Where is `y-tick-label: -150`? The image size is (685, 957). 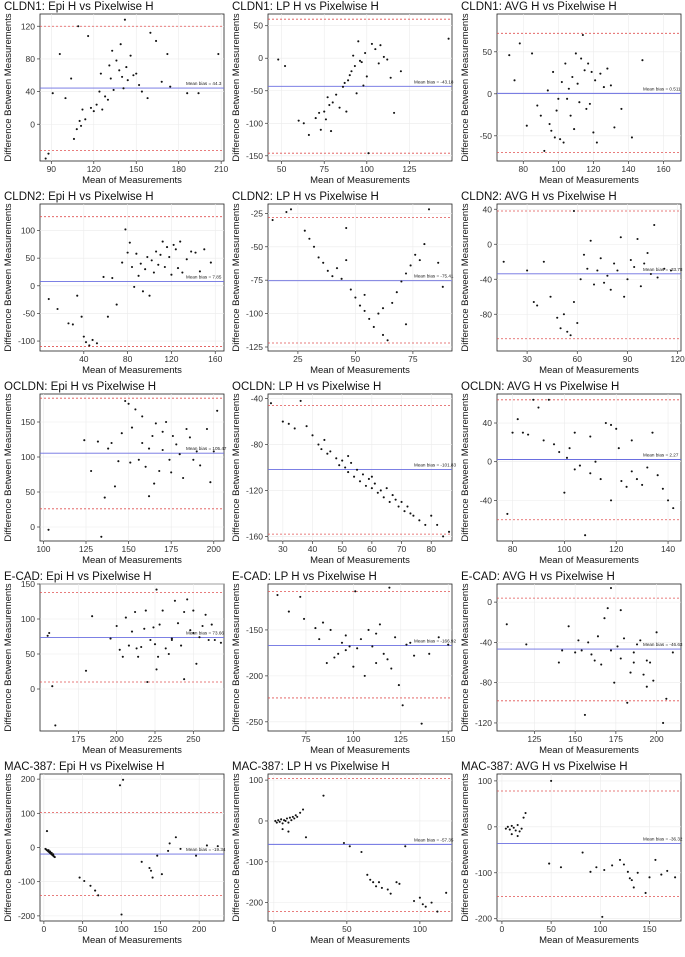
y-tick-label: -150 is located at coordinates (254, 156).